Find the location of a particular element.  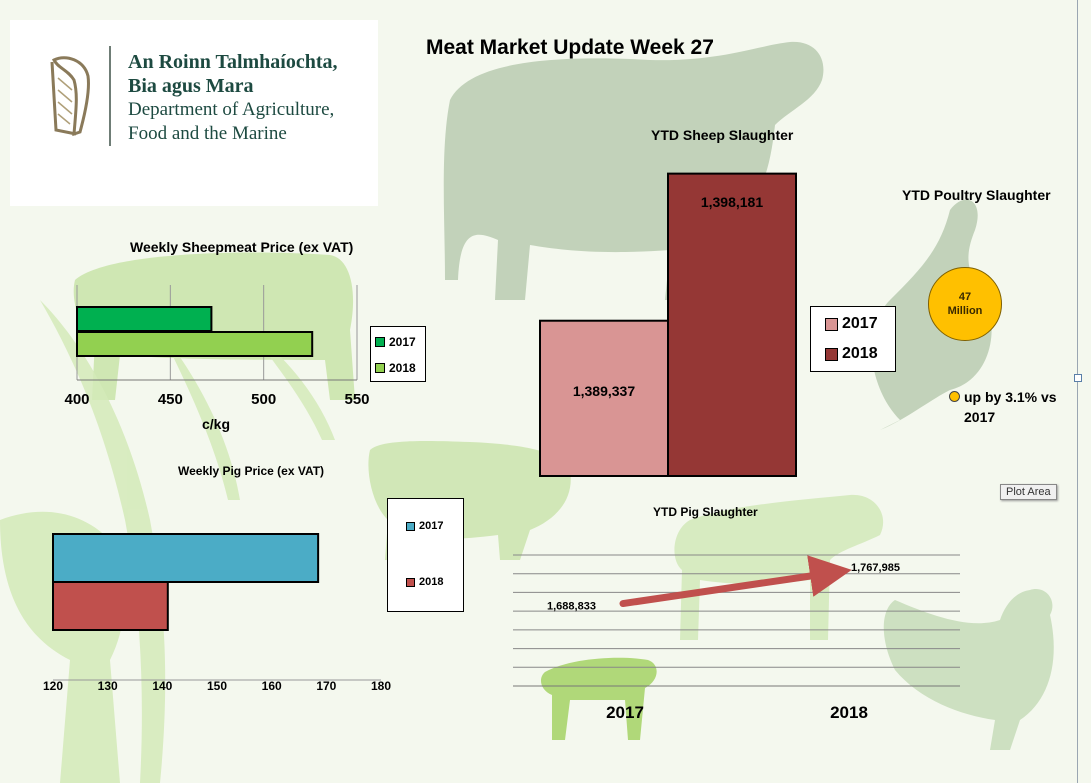

sheepmeat-xlabel: c/kg is located at coordinates (216, 424).